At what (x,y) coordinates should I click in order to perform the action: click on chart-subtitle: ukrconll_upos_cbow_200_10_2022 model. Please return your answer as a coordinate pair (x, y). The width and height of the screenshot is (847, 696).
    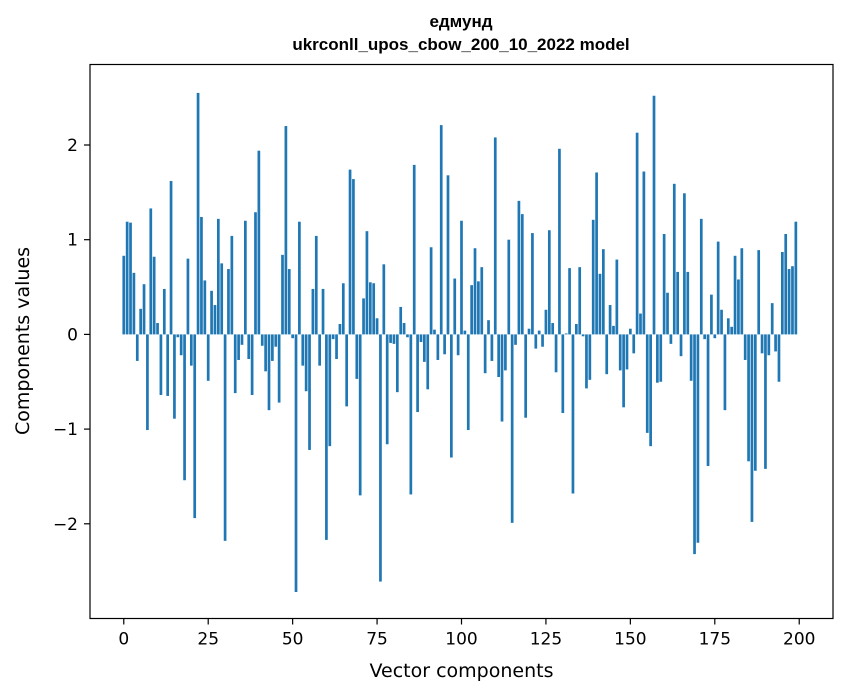
    Looking at the image, I should click on (461, 44).